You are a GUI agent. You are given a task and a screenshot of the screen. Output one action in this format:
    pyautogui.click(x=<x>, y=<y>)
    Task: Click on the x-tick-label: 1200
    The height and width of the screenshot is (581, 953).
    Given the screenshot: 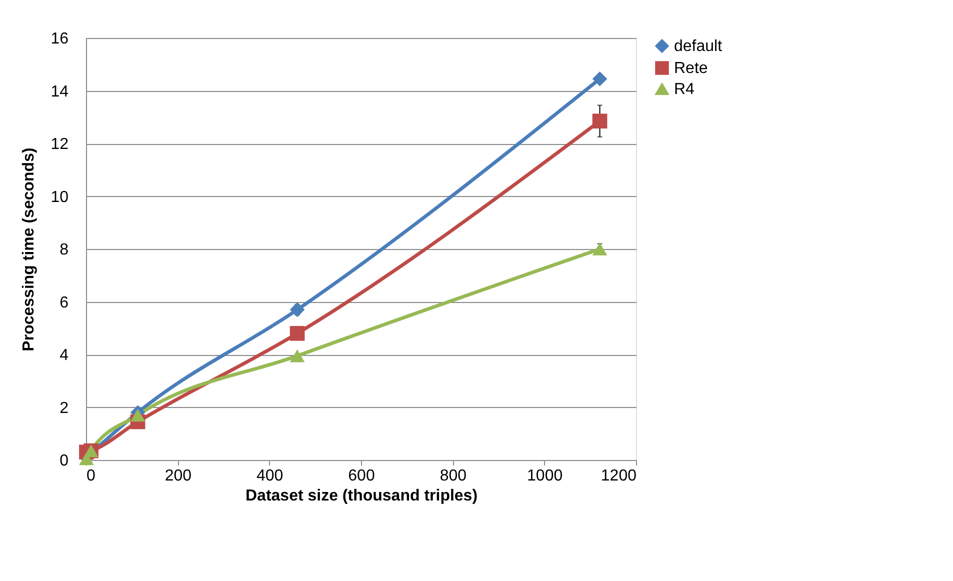 What is the action you would take?
    pyautogui.click(x=618, y=476)
    